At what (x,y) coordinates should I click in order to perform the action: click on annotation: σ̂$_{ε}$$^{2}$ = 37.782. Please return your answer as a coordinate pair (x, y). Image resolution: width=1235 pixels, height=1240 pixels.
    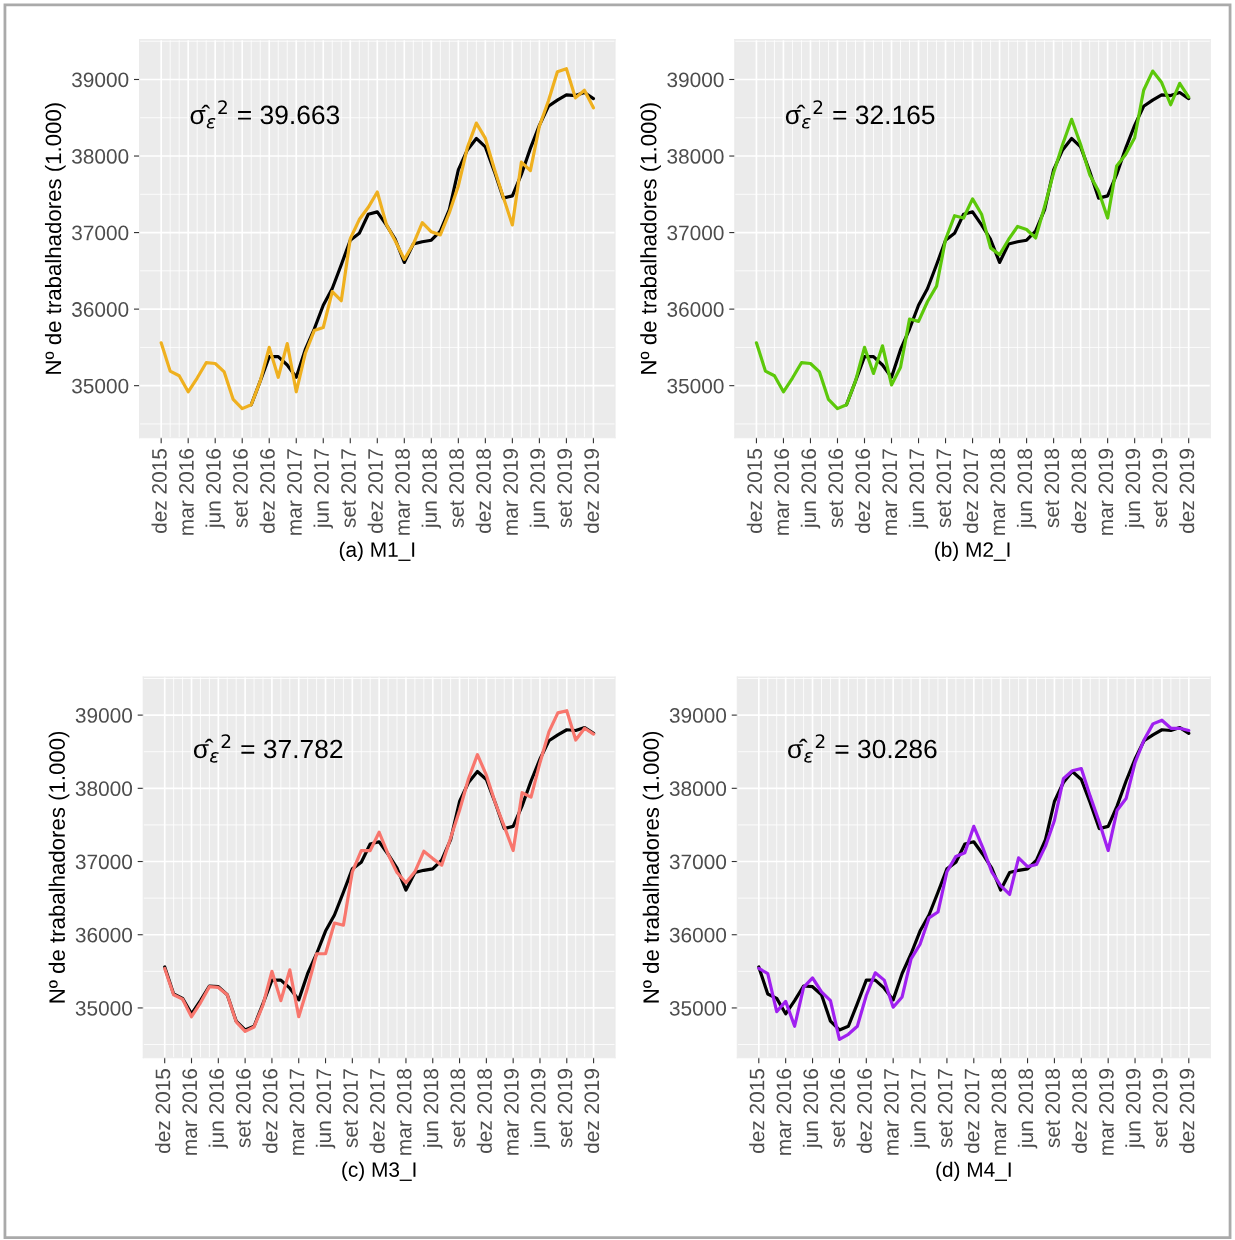
    Looking at the image, I should click on (268, 748).